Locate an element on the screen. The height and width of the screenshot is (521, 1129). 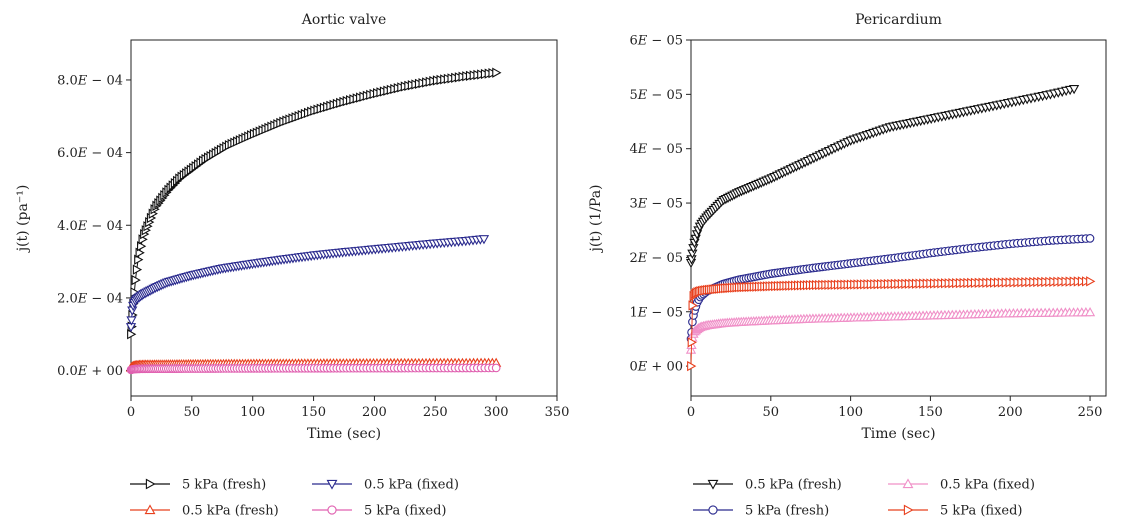
series-0-5-kpa-fresh- is located at coordinates (882, 177).